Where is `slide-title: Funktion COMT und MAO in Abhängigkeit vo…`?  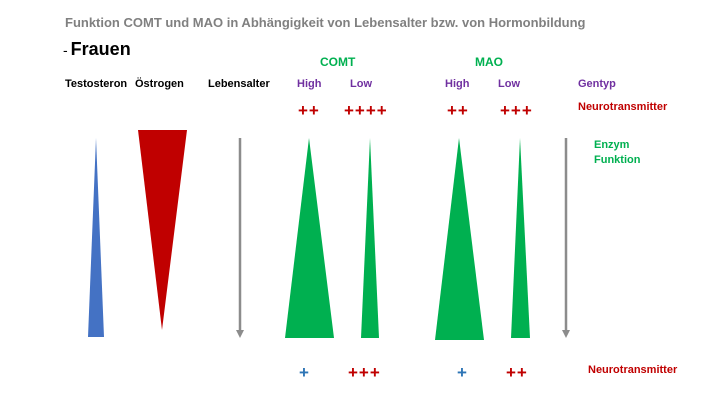 slide-title: Funktion COMT und MAO in Abhängigkeit vo… is located at coordinates (325, 22).